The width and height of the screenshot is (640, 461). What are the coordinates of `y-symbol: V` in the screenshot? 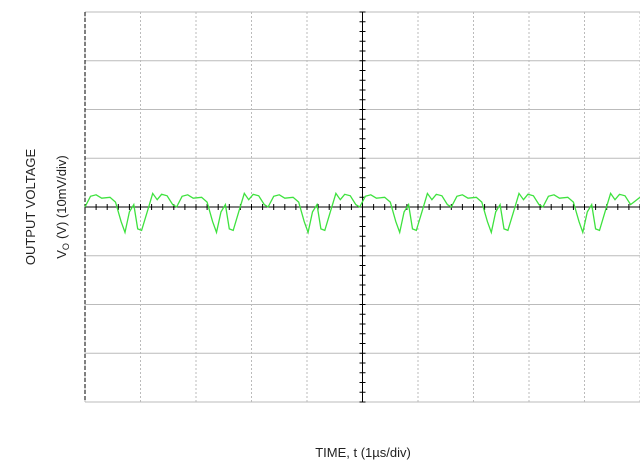 It's located at (61, 254).